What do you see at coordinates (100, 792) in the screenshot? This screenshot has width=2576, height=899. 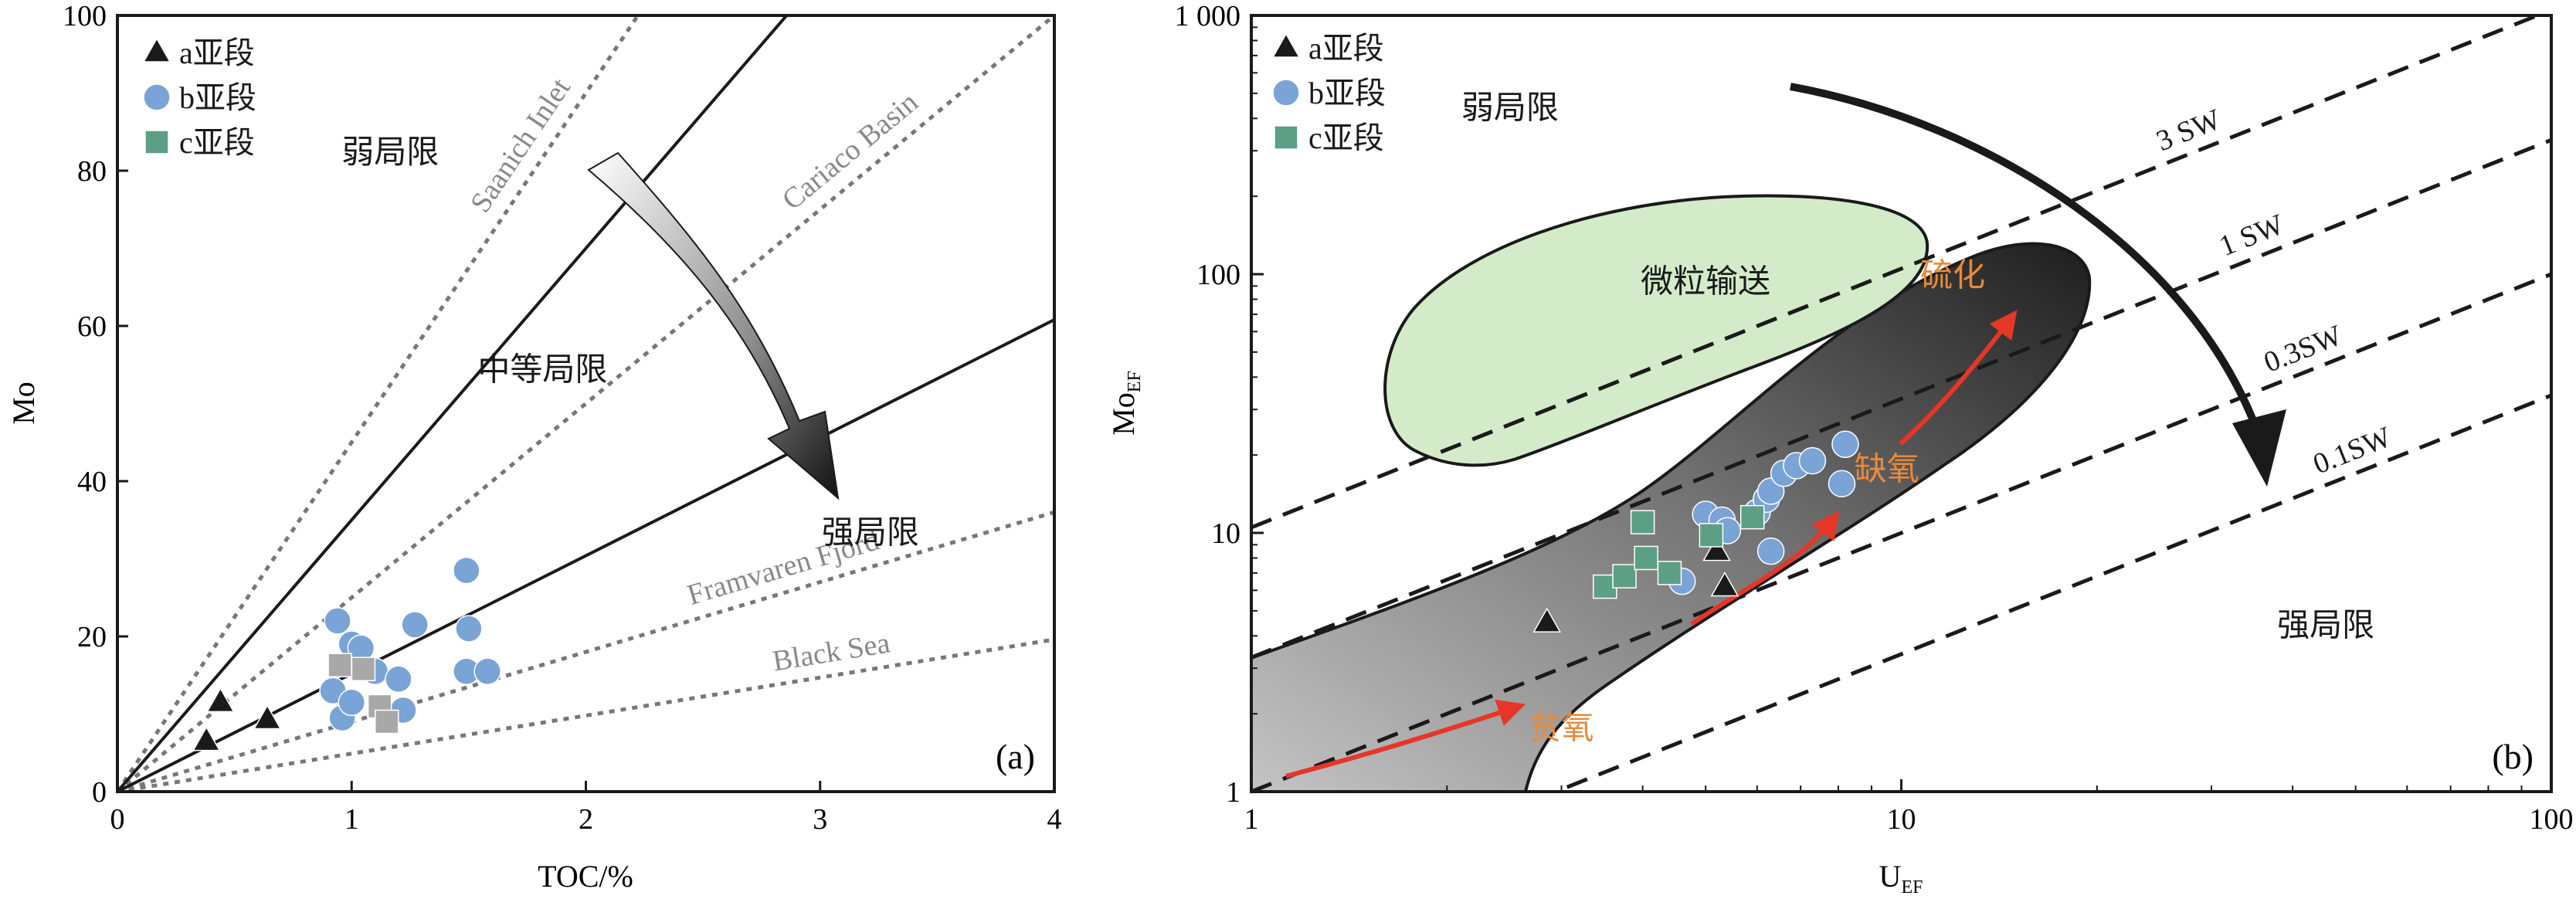 I see `panel-a-y-tick-label: 0` at bounding box center [100, 792].